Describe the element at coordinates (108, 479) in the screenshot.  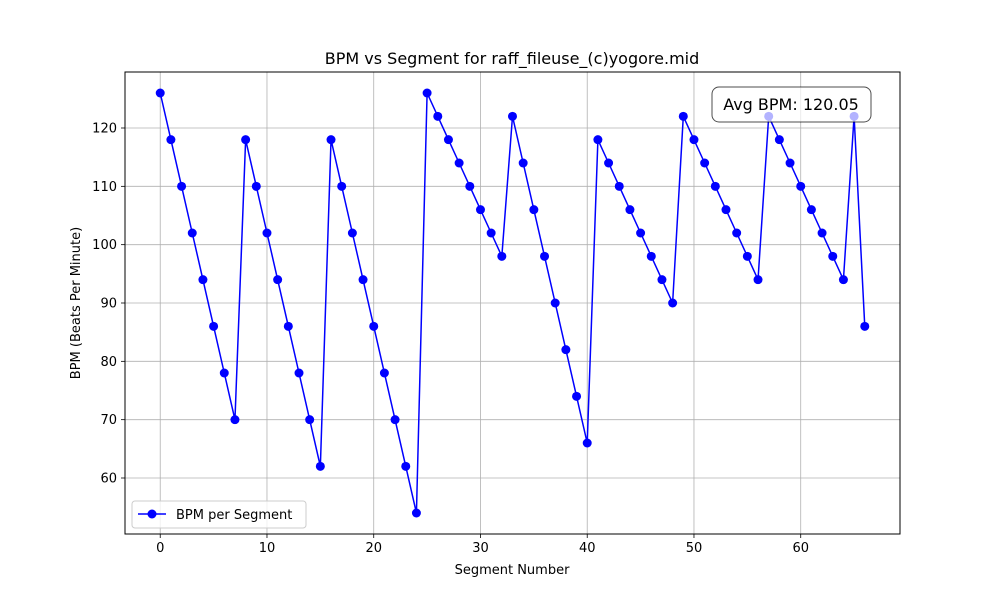
I see `y-tick-label: 60` at that location.